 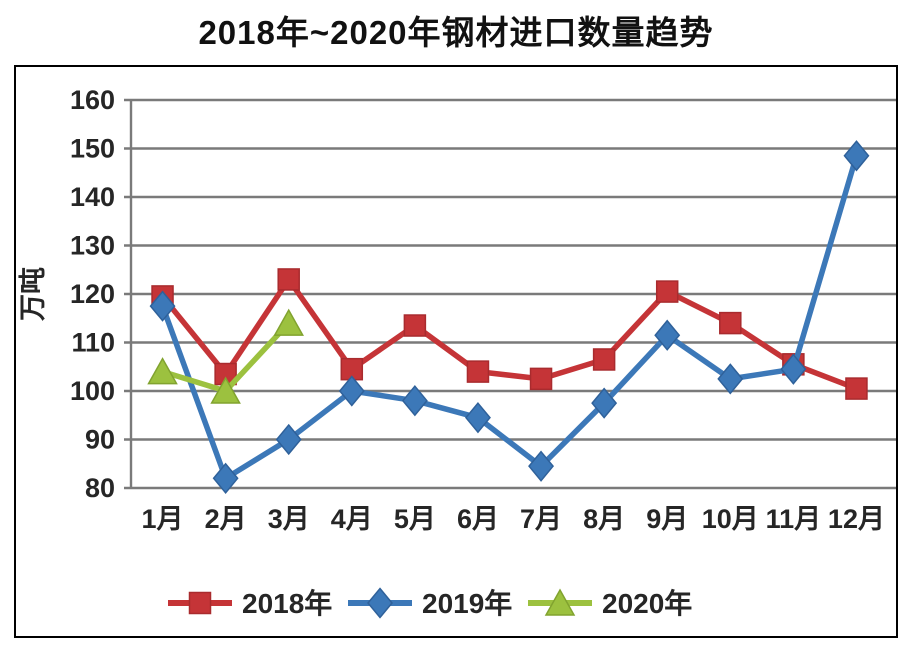 I want to click on data-point-2019年-10月, so click(x=730, y=379).